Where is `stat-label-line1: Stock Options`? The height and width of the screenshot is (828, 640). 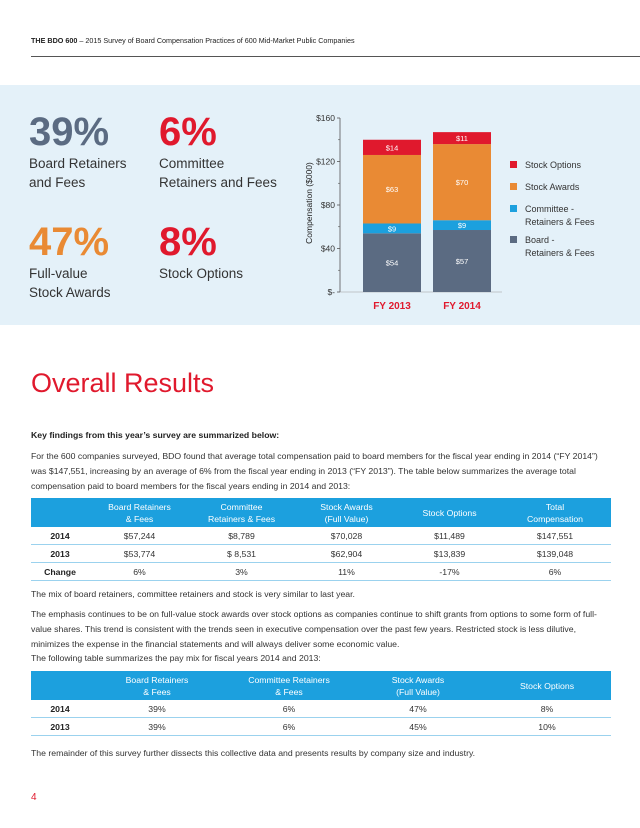
stat-label-line1: Stock Options is located at coordinates (201, 273).